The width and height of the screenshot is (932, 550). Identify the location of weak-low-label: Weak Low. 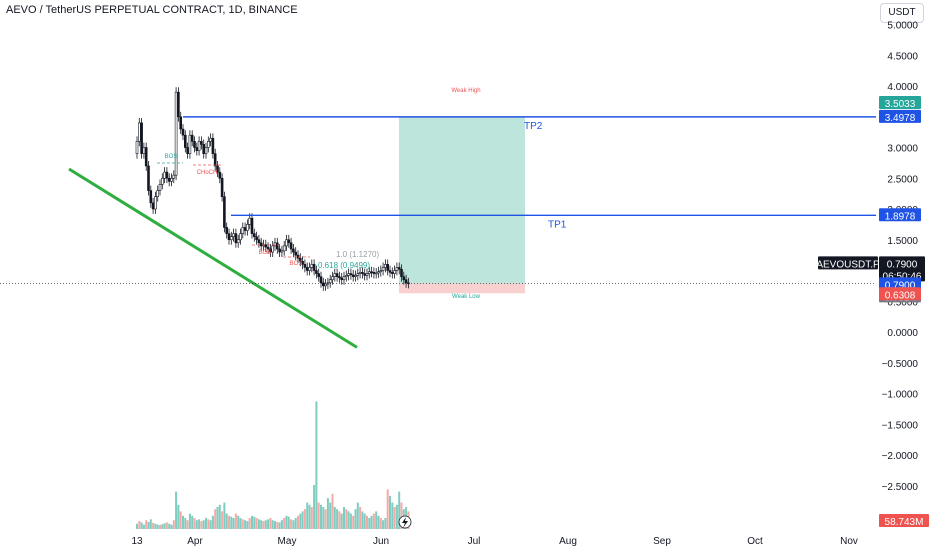
(466, 297).